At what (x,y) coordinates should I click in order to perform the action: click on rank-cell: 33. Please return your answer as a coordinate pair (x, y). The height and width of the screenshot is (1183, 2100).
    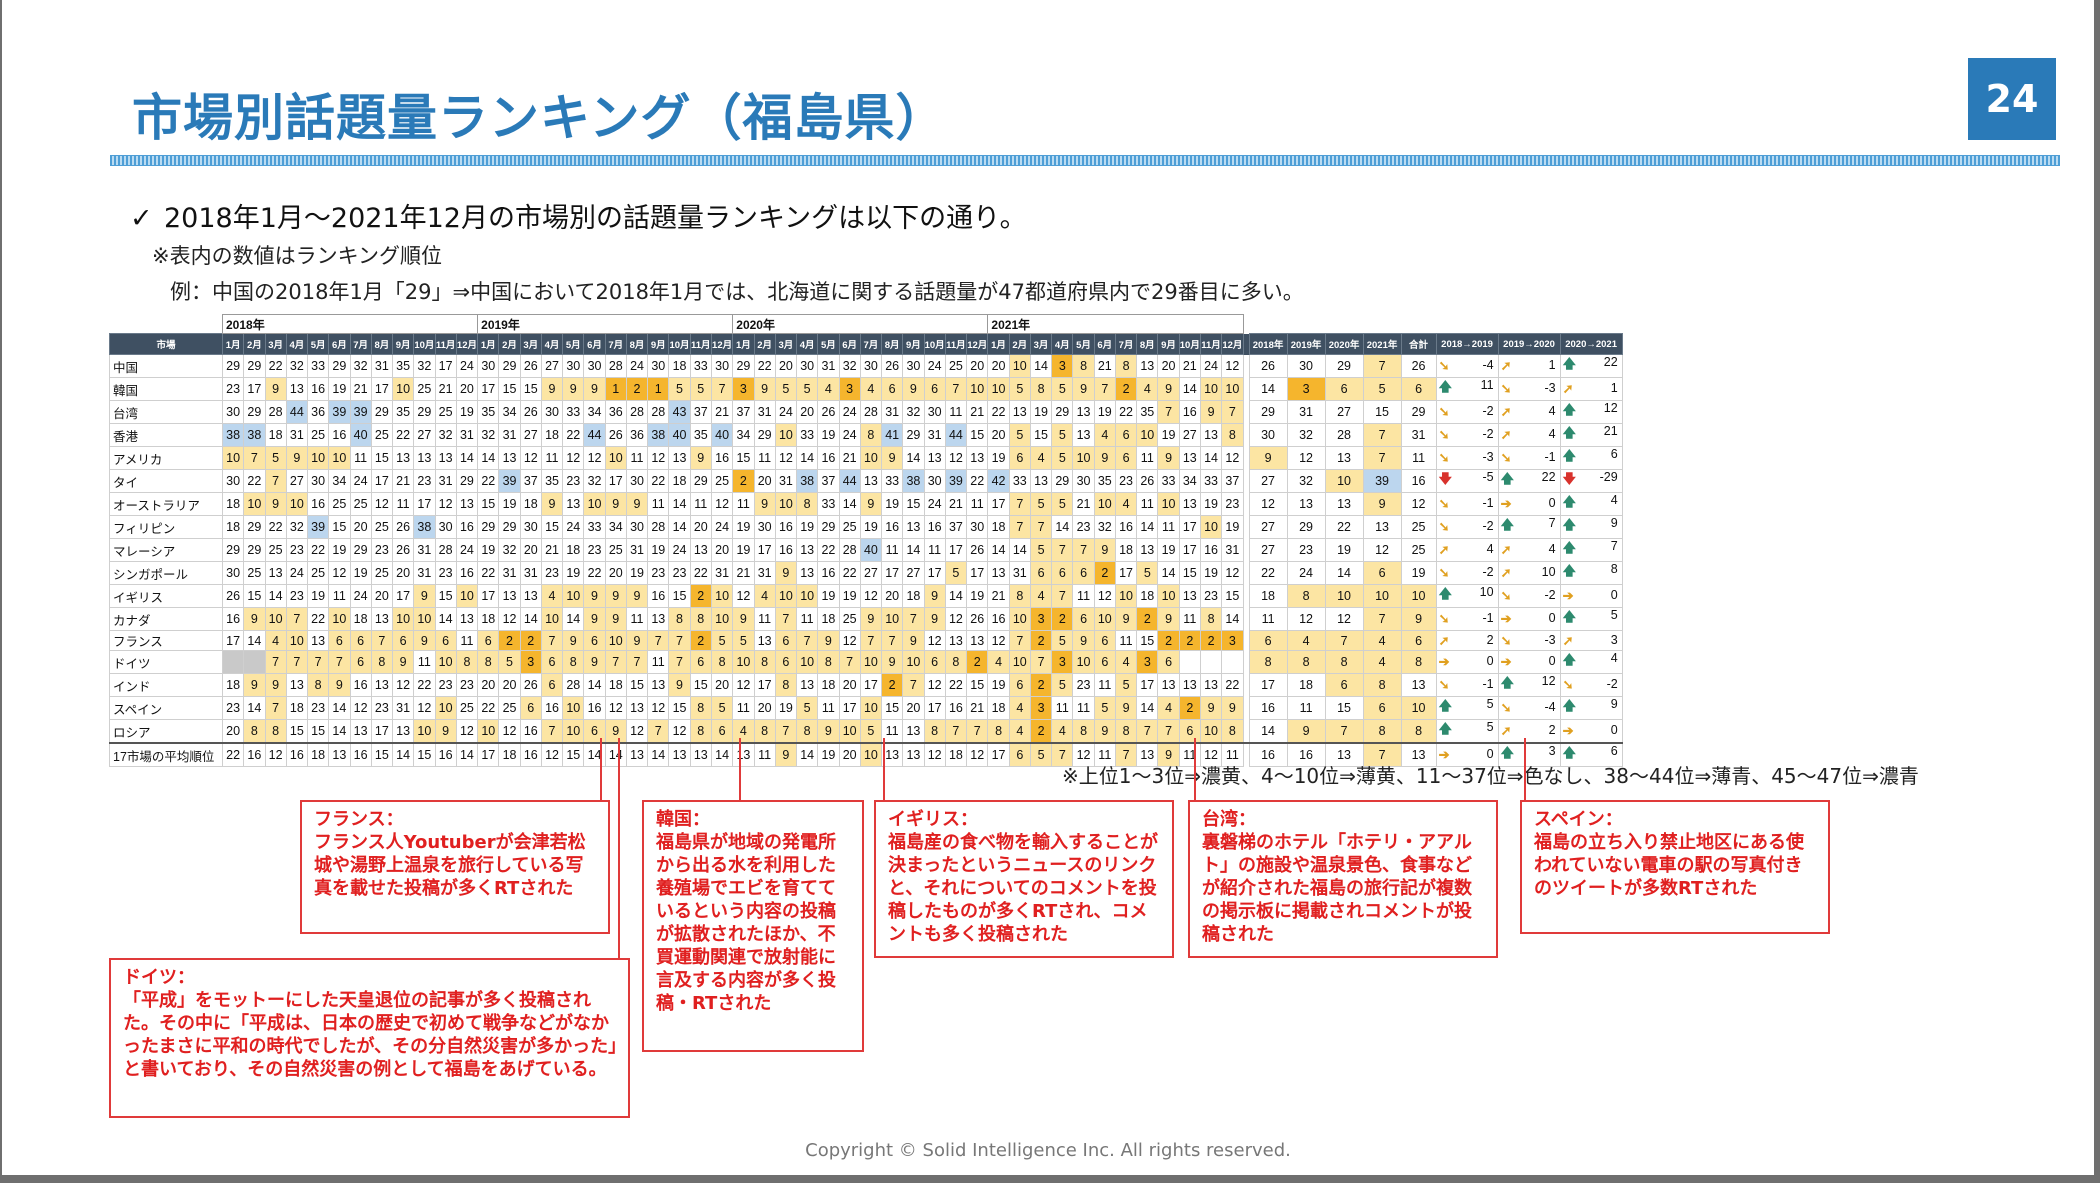
    Looking at the image, I should click on (828, 504).